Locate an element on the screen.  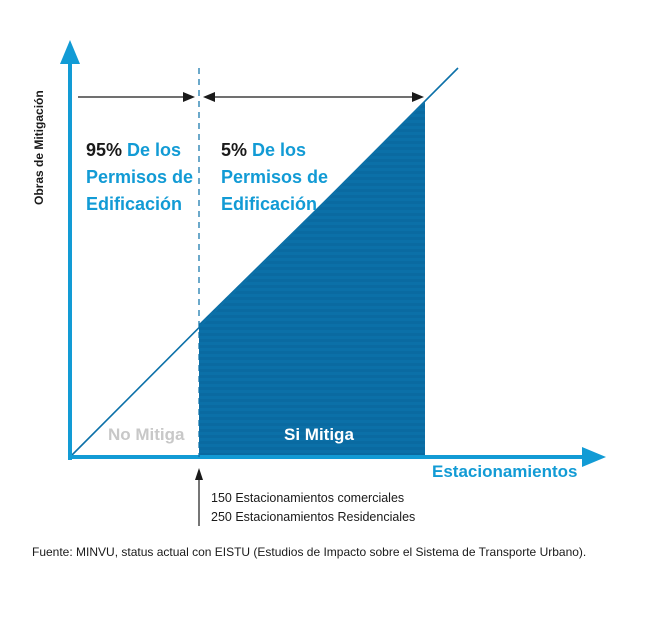
left-region-percent: 95% is located at coordinates (104, 150).